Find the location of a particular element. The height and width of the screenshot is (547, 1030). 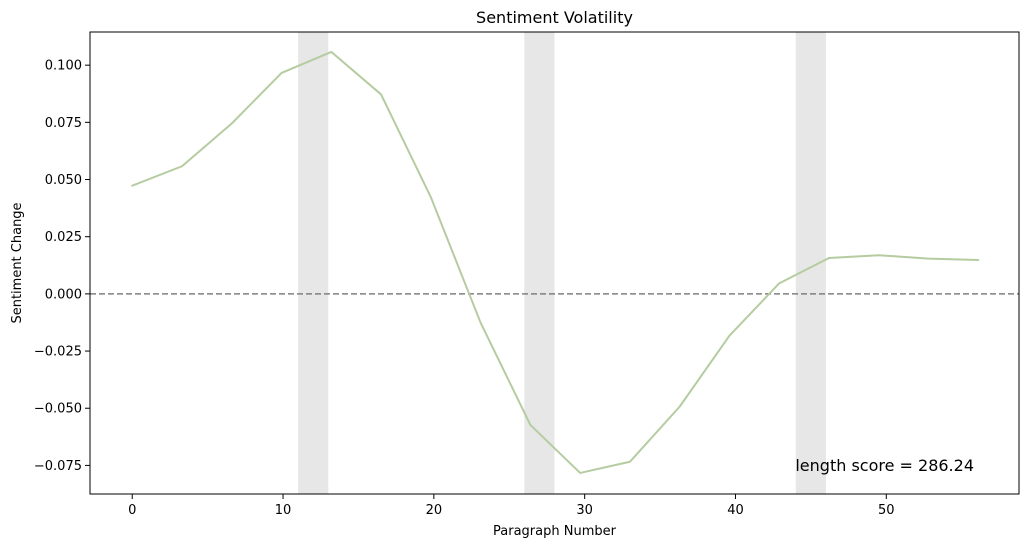

chart-title: Sentiment Volatility is located at coordinates (554, 17).